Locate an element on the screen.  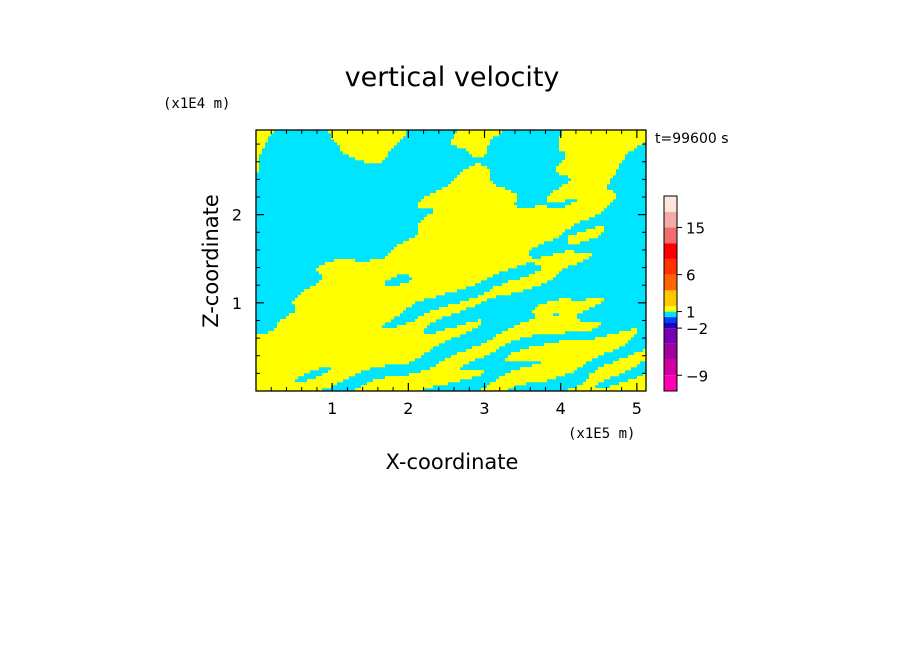
x-tick-label-3: 3 is located at coordinates (484, 408).